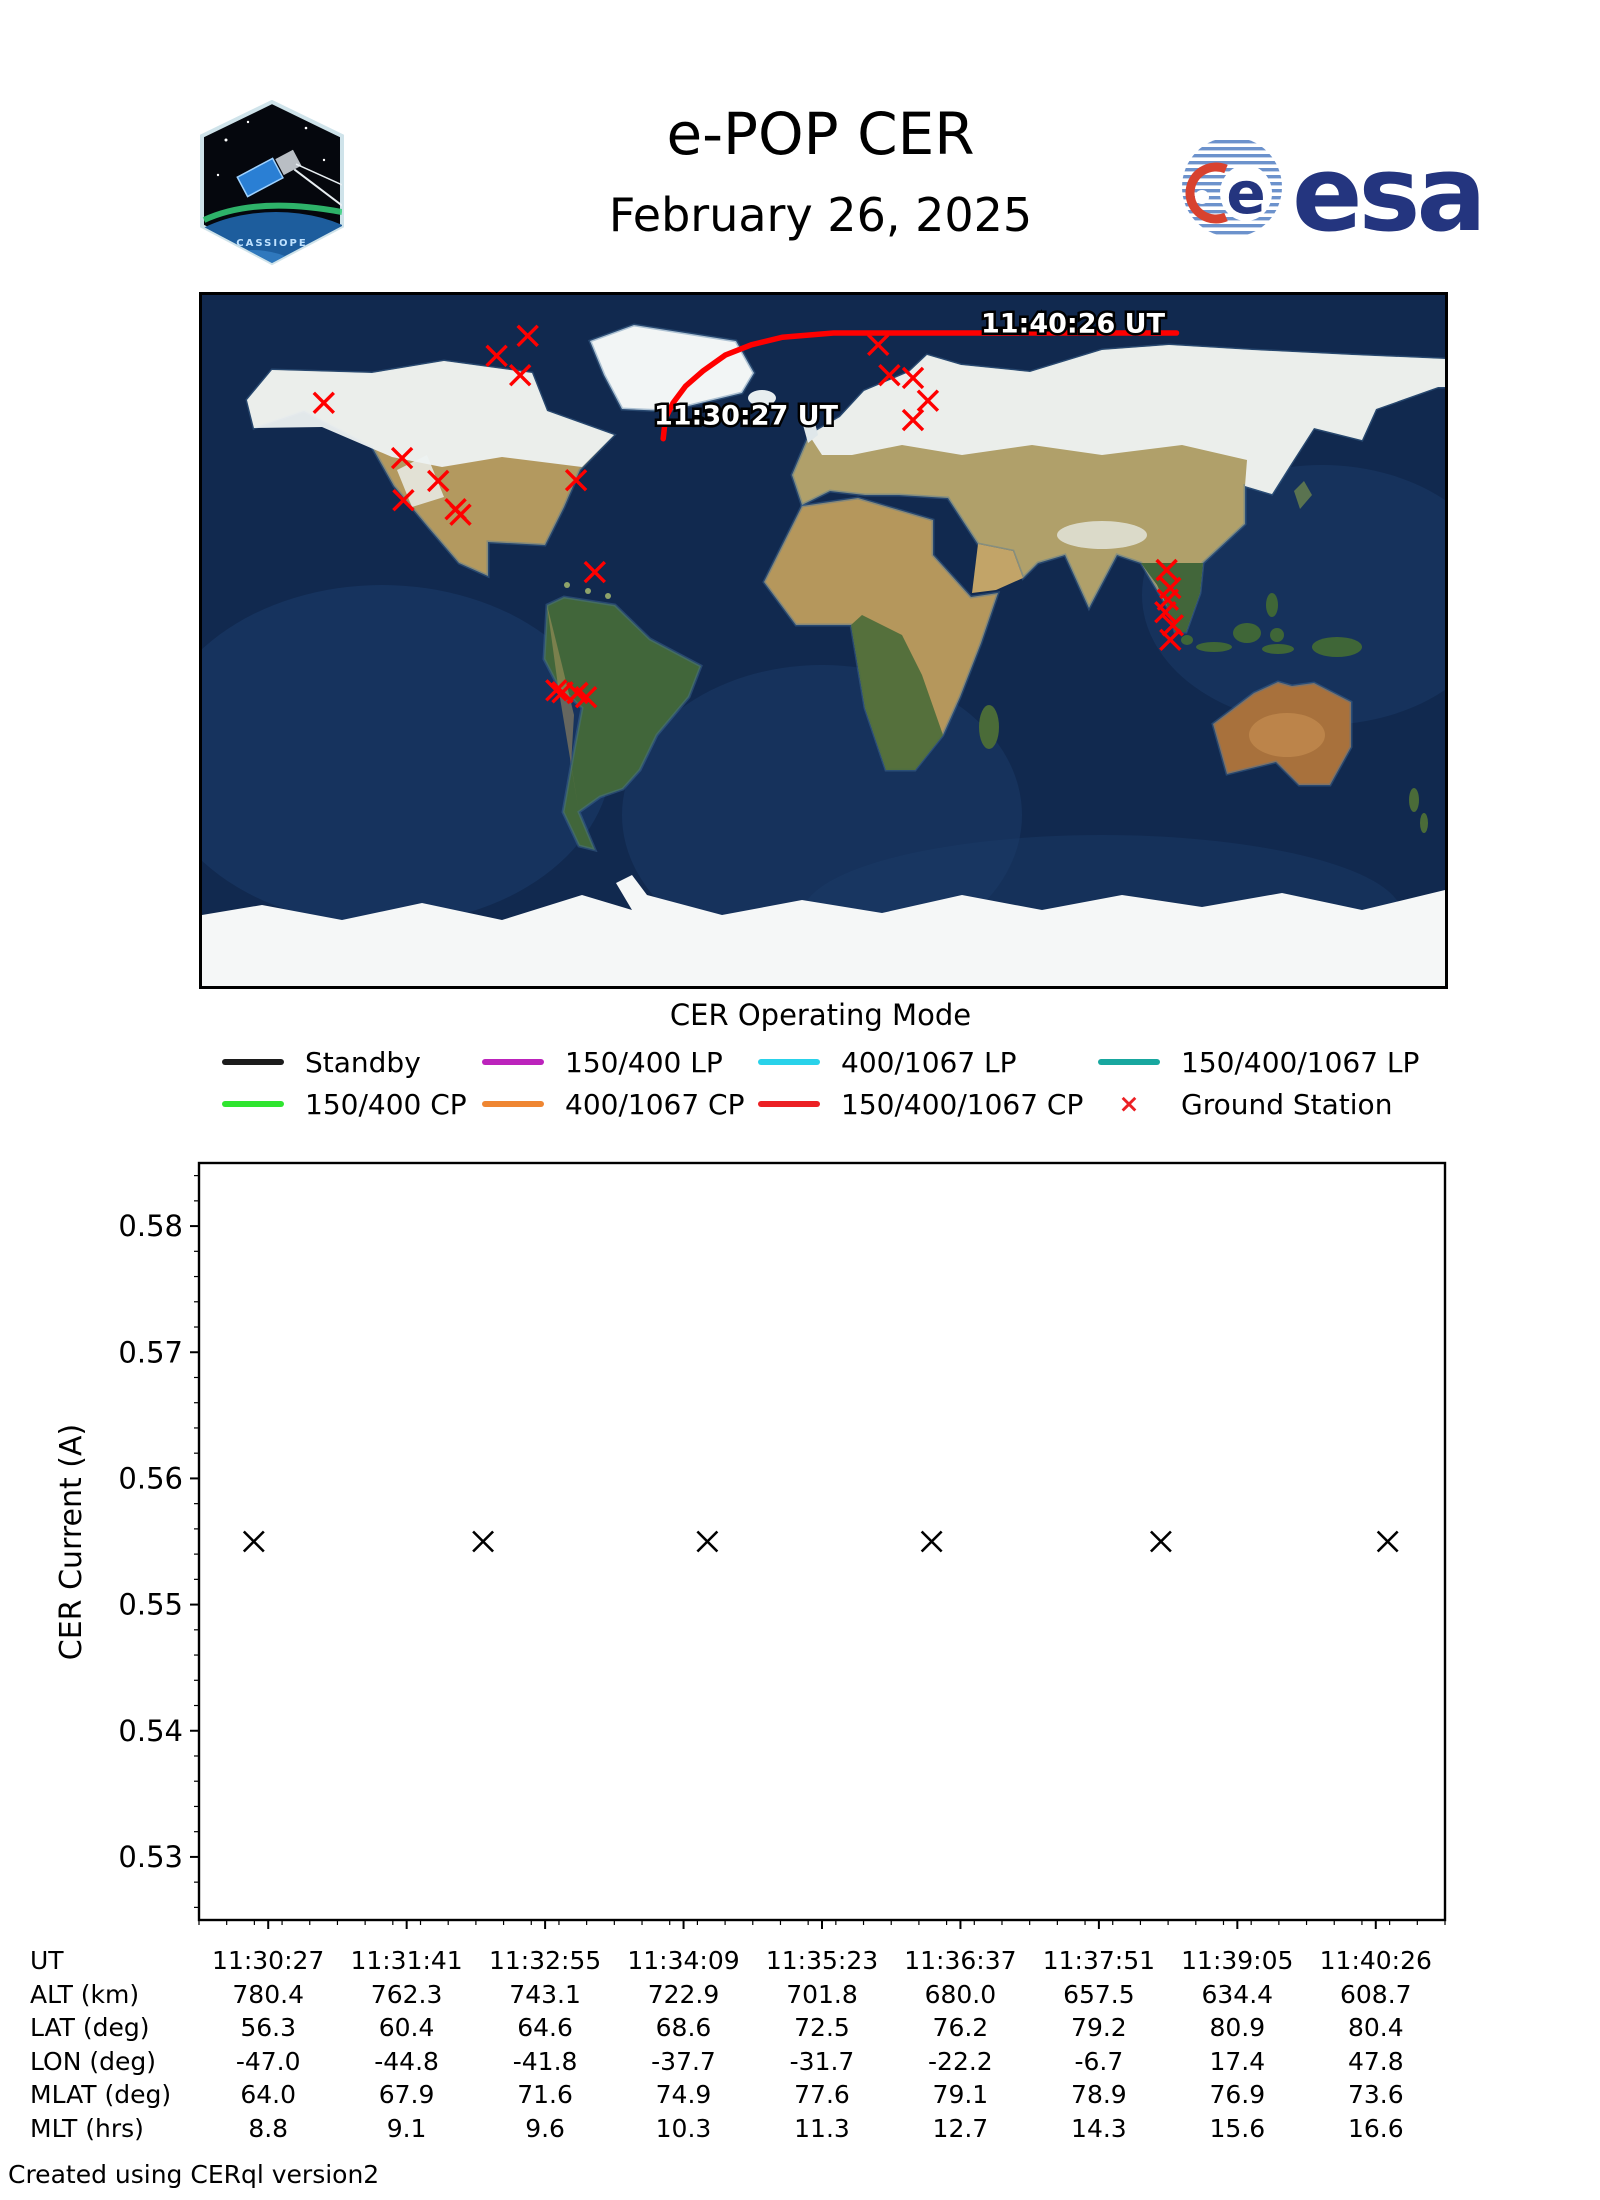 This screenshot has height=2200, width=1600. Describe the element at coordinates (268, 1960) in the screenshot. I see `table-cell: 11:30:27` at that location.